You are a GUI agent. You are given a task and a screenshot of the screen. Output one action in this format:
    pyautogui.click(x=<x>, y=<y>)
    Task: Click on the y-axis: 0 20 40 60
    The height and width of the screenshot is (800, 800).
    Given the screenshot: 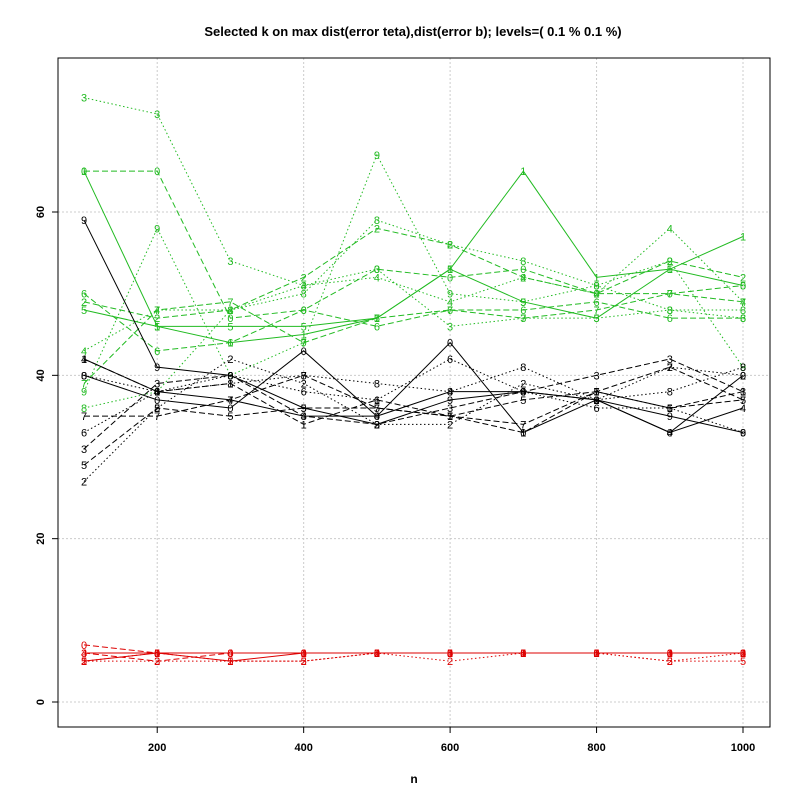 What is the action you would take?
    pyautogui.click(x=47, y=455)
    